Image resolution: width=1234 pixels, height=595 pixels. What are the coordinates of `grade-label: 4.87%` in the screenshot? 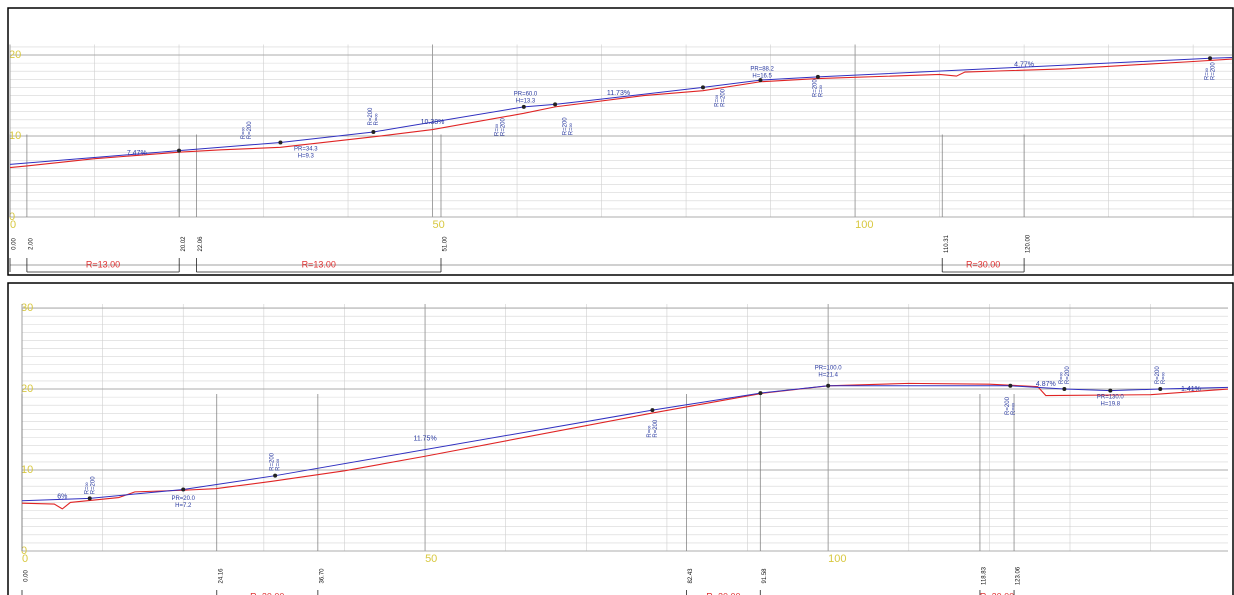 It's located at (1046, 384).